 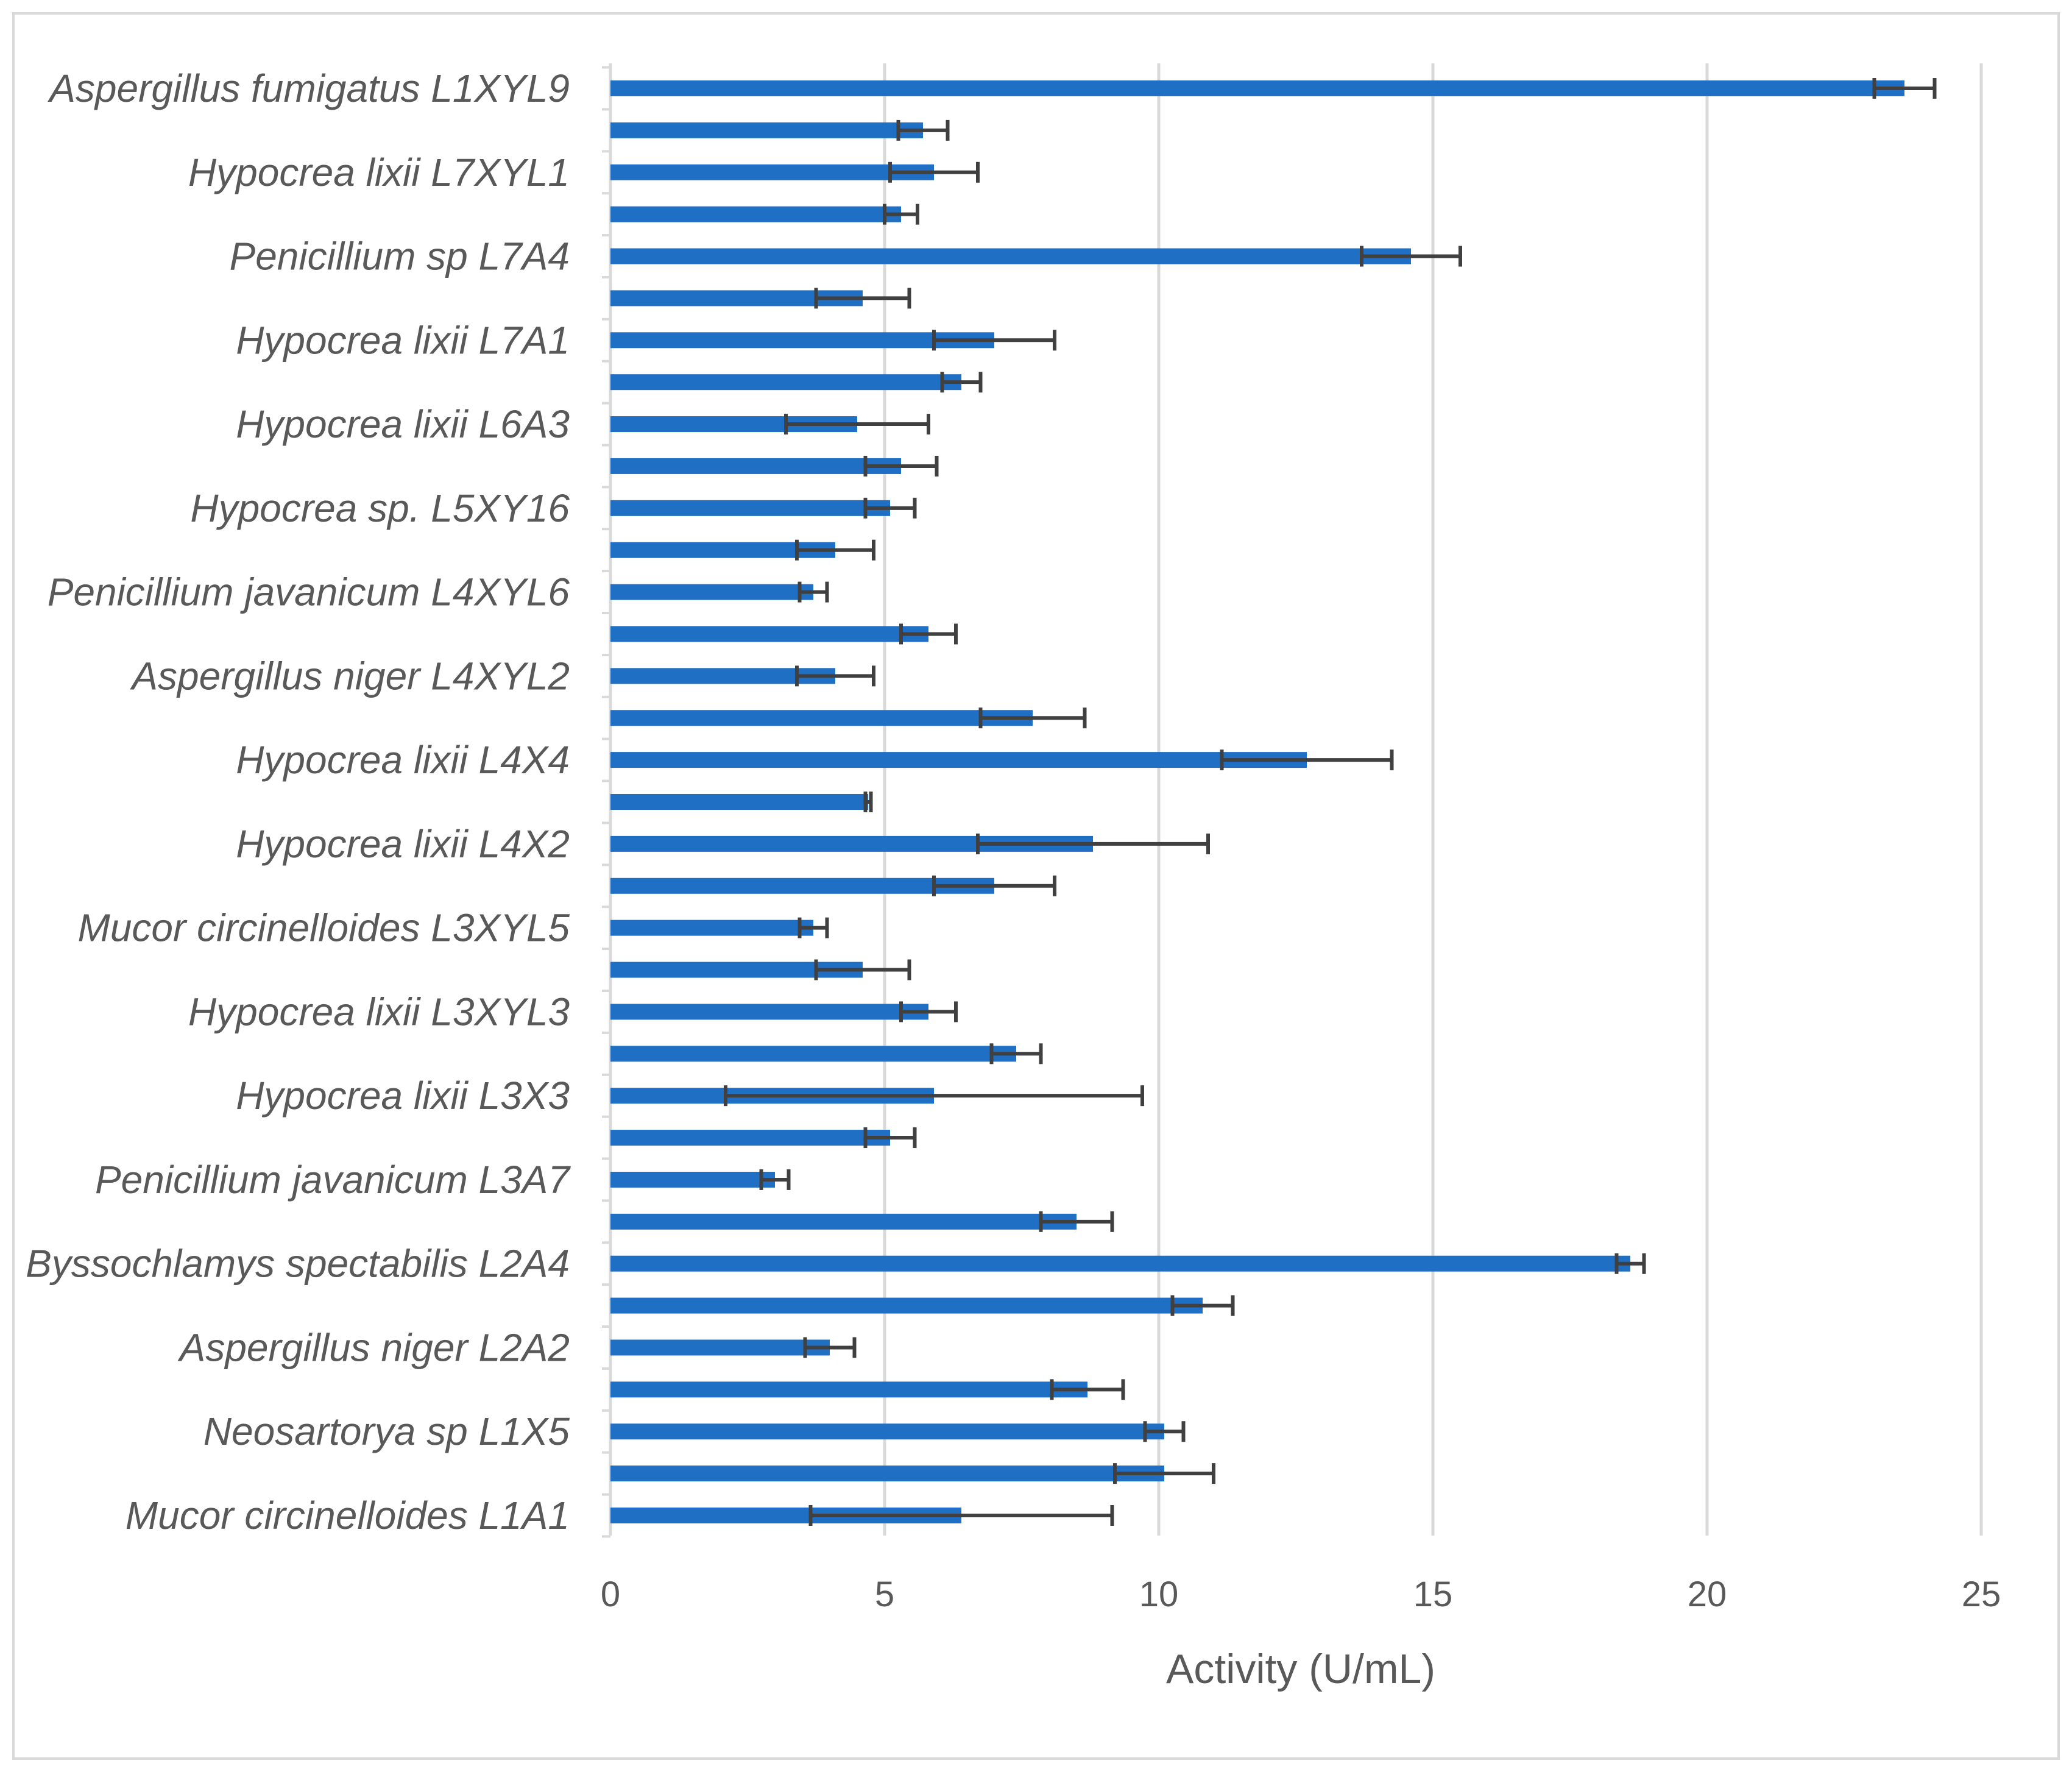 I want to click on x-tick-label: 0, so click(x=610, y=1594).